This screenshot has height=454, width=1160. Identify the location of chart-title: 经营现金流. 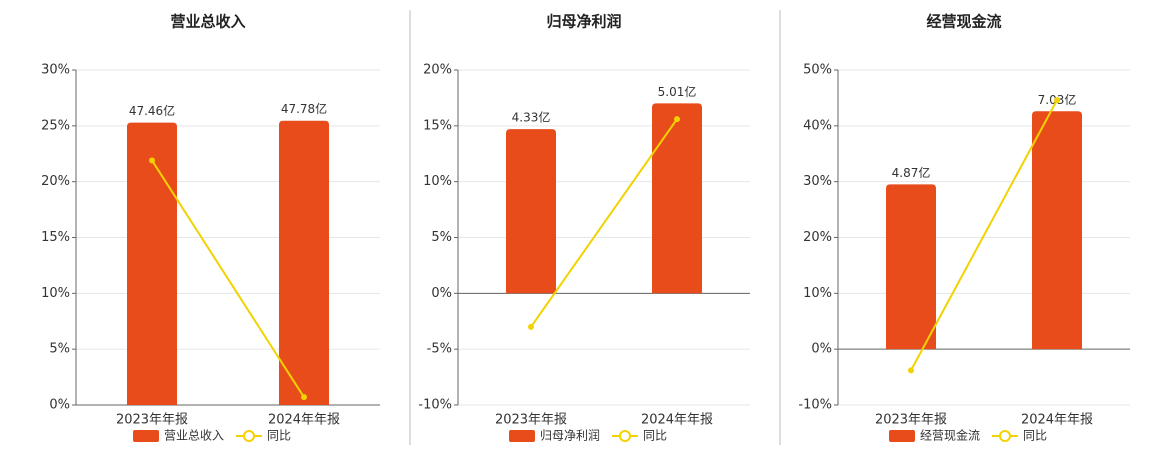
(963, 22).